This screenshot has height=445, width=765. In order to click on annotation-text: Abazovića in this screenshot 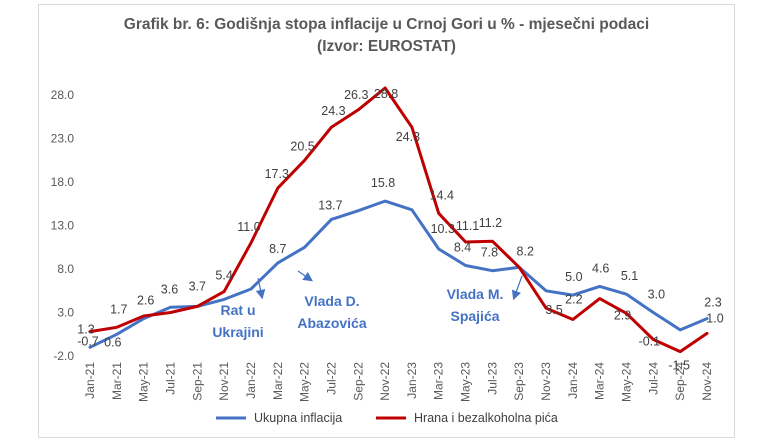, I will do `click(331, 323)`.